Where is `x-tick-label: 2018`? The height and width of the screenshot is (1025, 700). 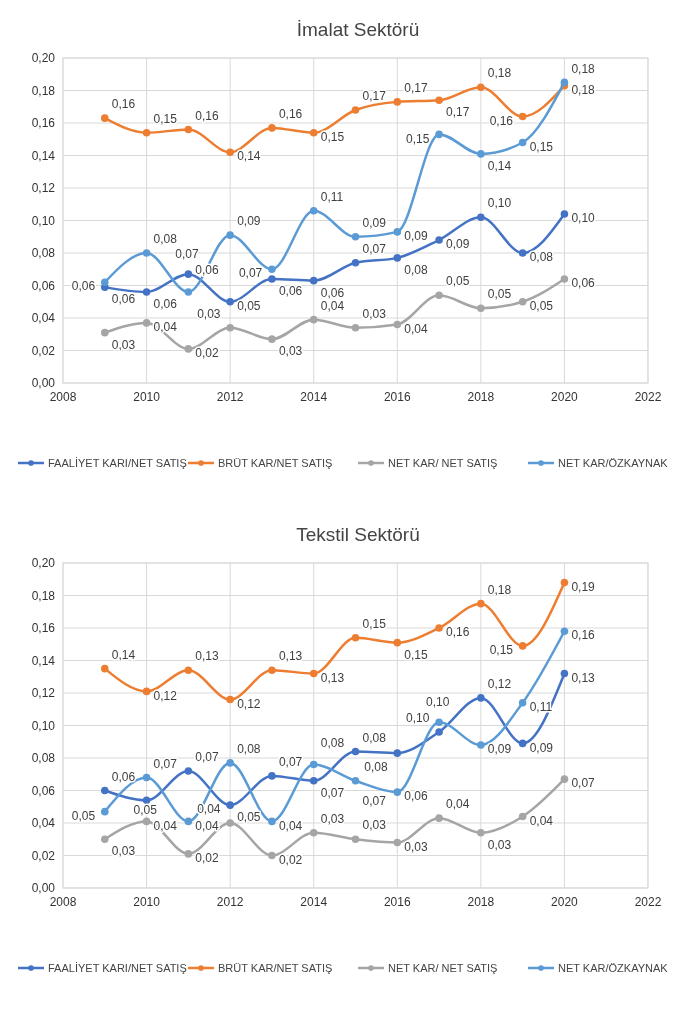
x-tick-label: 2018 is located at coordinates (481, 902).